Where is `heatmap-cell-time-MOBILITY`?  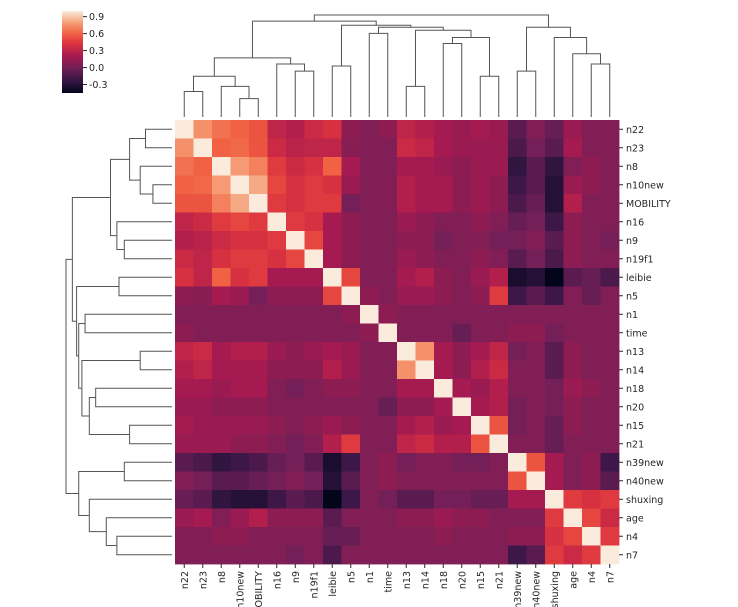 heatmap-cell-time-MOBILITY is located at coordinates (258, 333).